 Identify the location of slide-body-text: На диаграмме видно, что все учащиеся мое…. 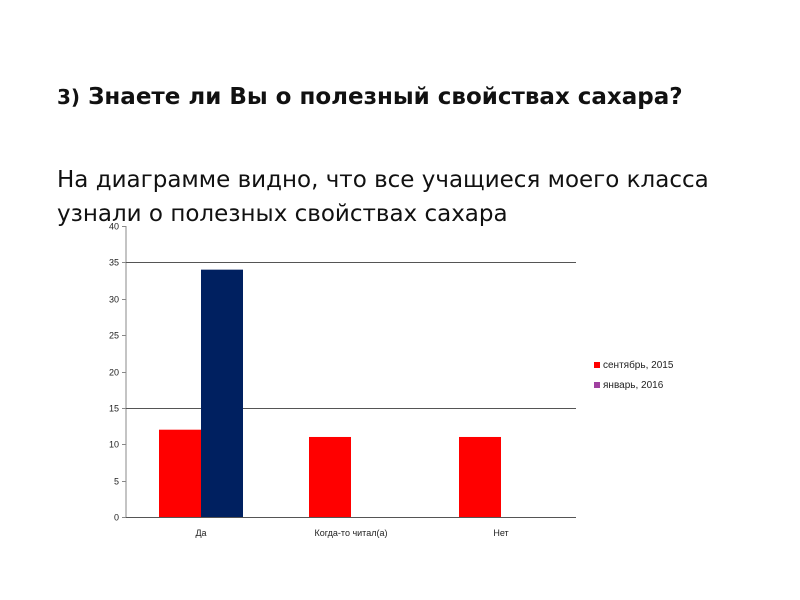
(383, 197).